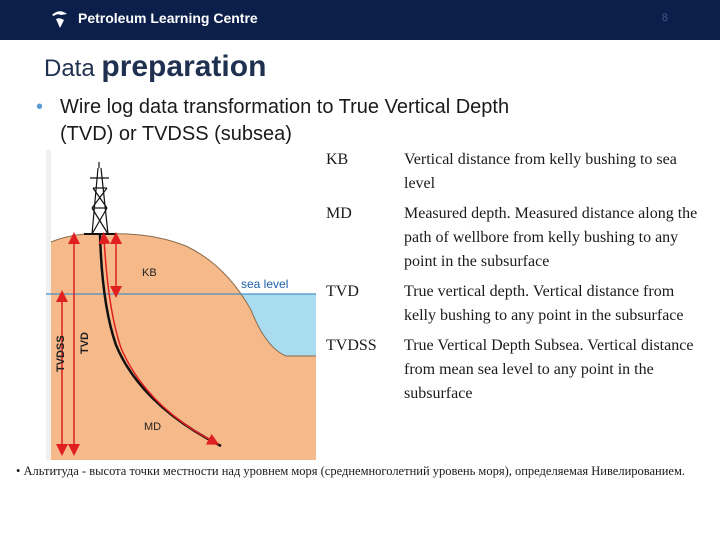 Image resolution: width=720 pixels, height=540 pixels. Describe the element at coordinates (337, 159) in the screenshot. I see `definition-term: KB` at that location.